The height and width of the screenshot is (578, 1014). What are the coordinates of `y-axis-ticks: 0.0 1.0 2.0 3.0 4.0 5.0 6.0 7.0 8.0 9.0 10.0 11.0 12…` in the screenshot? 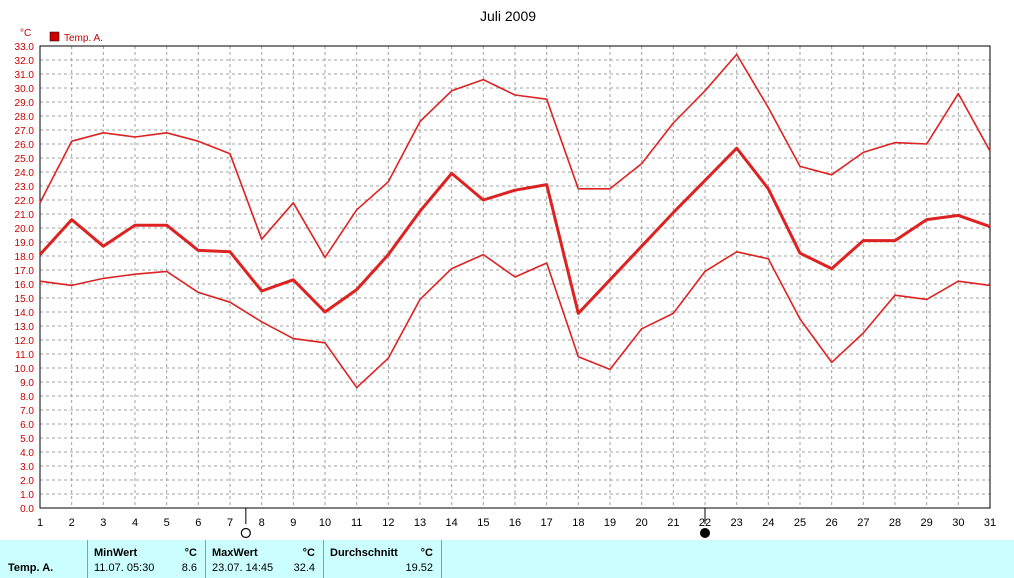 It's located at (25, 278).